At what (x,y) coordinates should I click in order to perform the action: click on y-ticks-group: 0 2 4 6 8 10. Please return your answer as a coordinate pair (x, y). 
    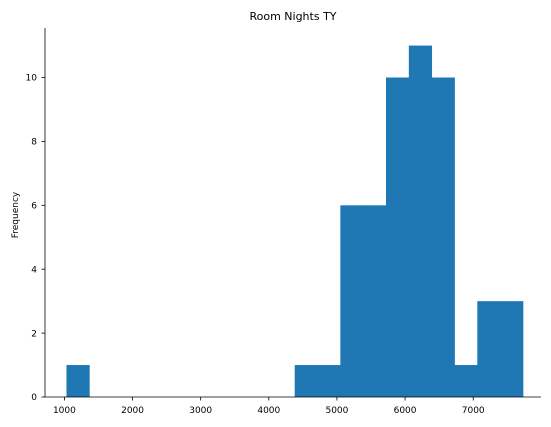
    Looking at the image, I should click on (35, 238).